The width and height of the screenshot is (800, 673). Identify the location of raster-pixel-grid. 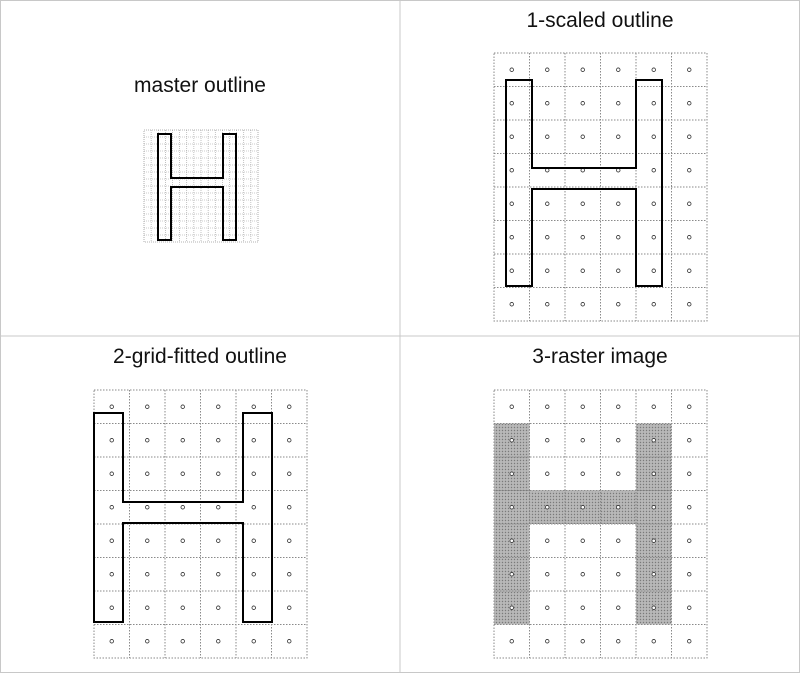
(600, 524).